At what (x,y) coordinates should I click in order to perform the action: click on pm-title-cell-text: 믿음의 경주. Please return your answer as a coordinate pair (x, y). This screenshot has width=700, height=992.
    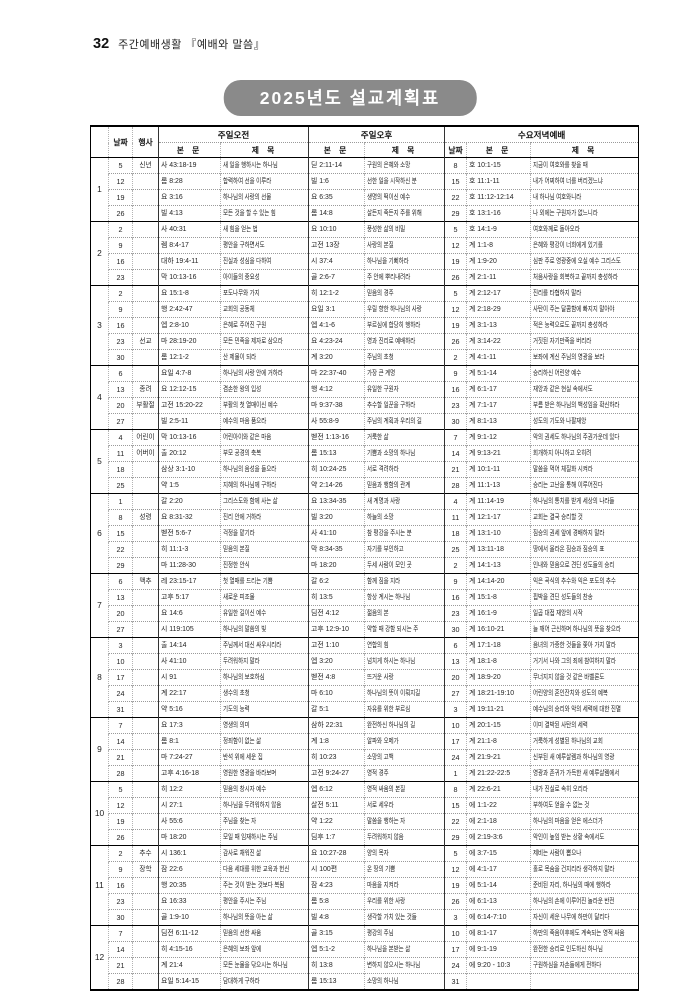
    Looking at the image, I should click on (380, 293).